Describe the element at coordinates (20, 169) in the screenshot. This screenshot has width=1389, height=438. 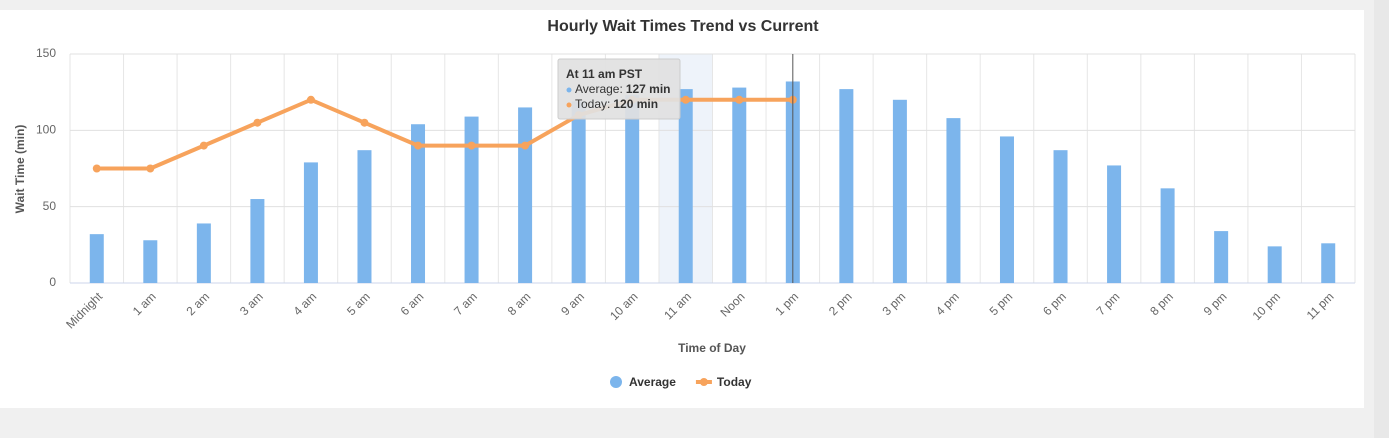
I see `y-axis-label: Wait Time (min)` at that location.